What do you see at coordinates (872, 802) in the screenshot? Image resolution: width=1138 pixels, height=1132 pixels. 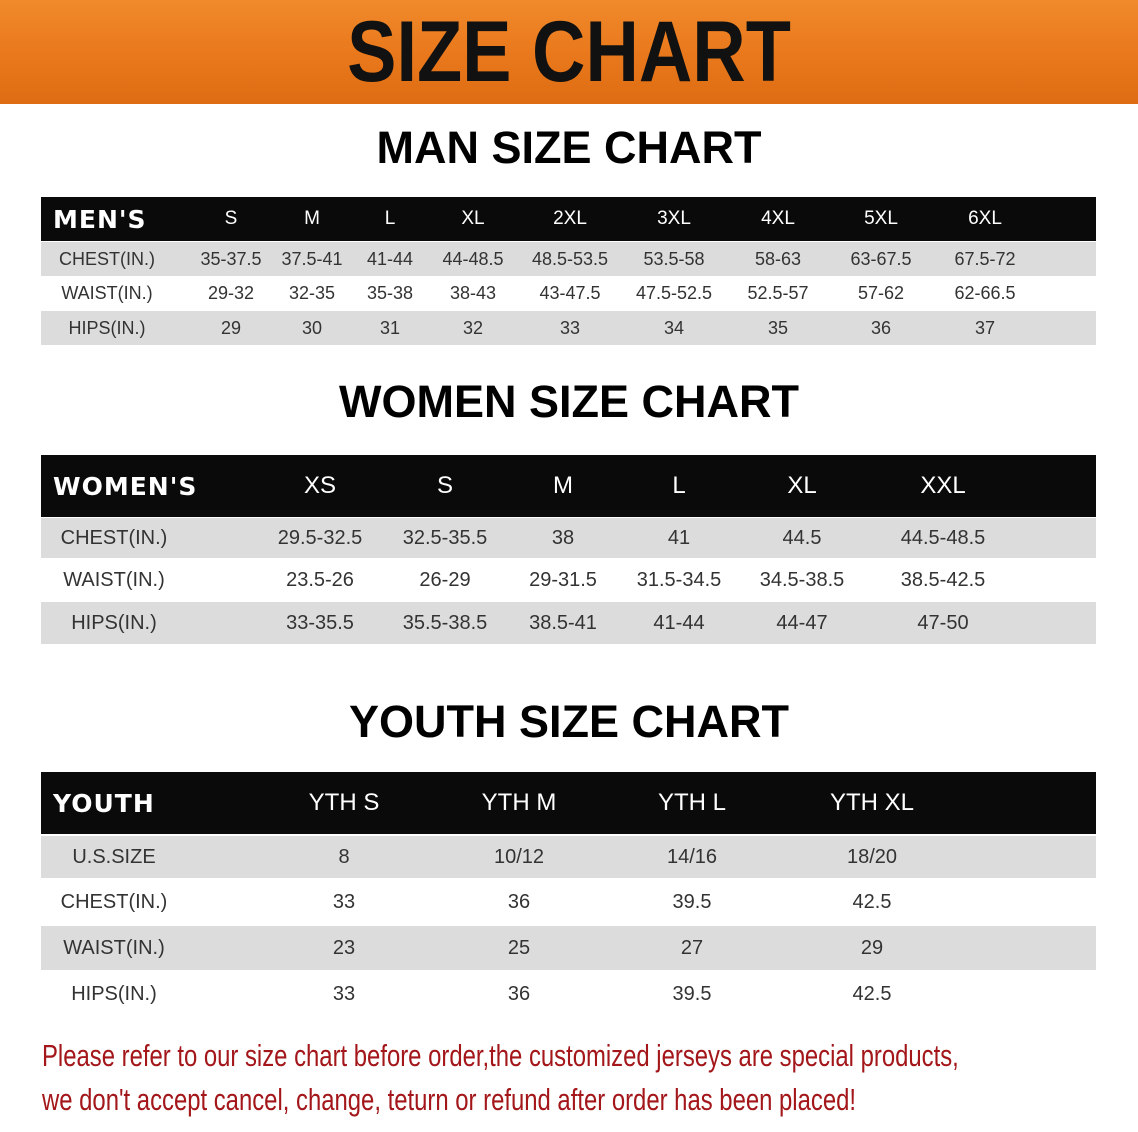 I see `size-header: YTH XL` at bounding box center [872, 802].